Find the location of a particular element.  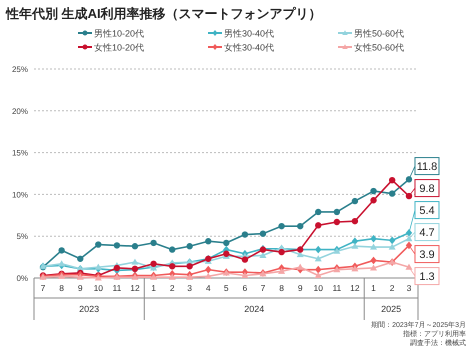

data-label: 5.4 is located at coordinates (427, 211).